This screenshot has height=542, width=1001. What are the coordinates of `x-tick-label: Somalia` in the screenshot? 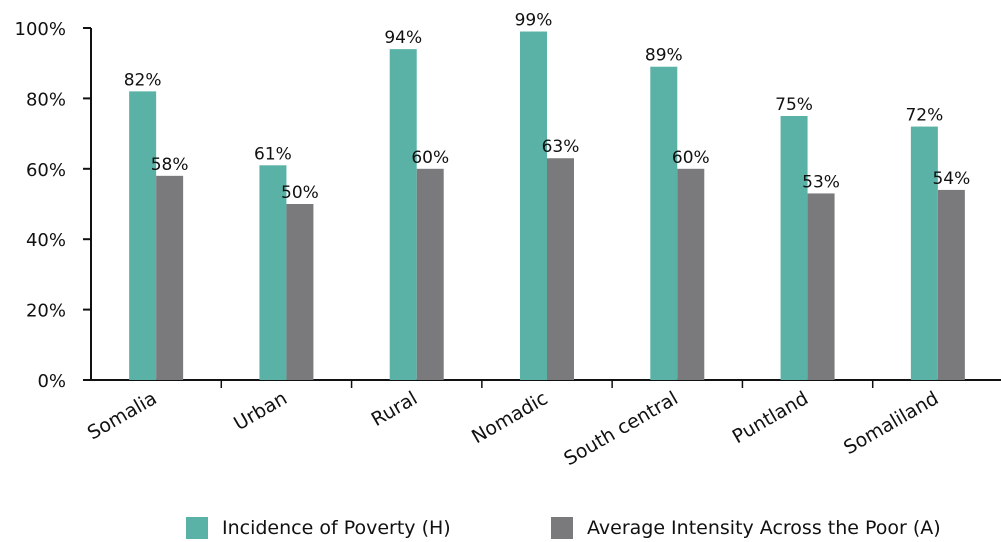 It's located at (122, 415).